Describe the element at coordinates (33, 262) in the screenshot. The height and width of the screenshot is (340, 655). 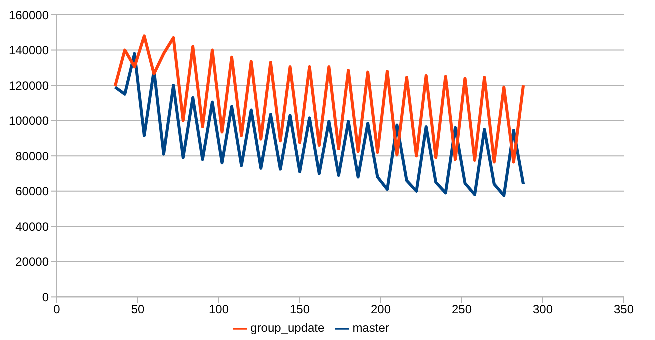
I see `y-tick-label: 20000` at that location.